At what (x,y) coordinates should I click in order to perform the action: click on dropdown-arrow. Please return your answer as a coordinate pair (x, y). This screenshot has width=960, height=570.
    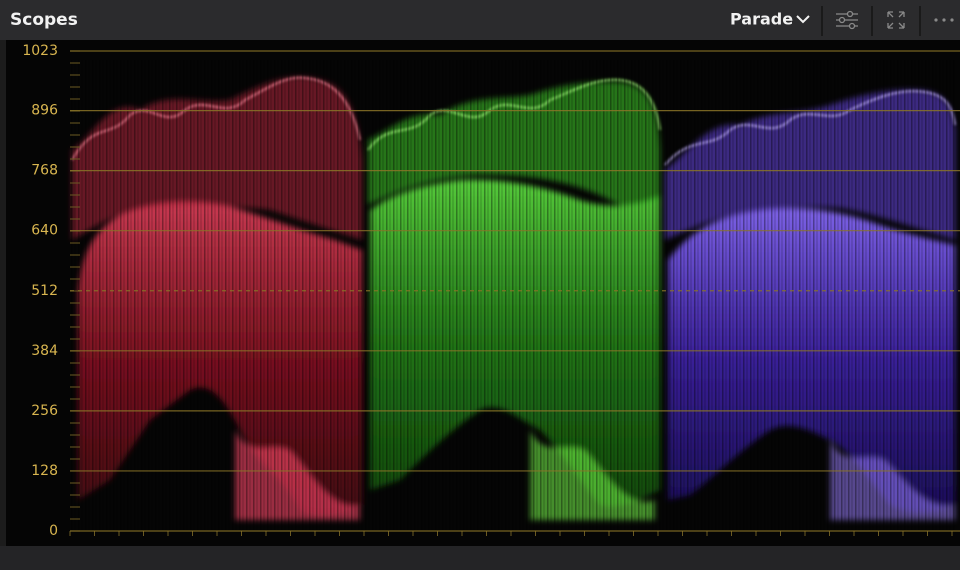
    Looking at the image, I should click on (803, 19).